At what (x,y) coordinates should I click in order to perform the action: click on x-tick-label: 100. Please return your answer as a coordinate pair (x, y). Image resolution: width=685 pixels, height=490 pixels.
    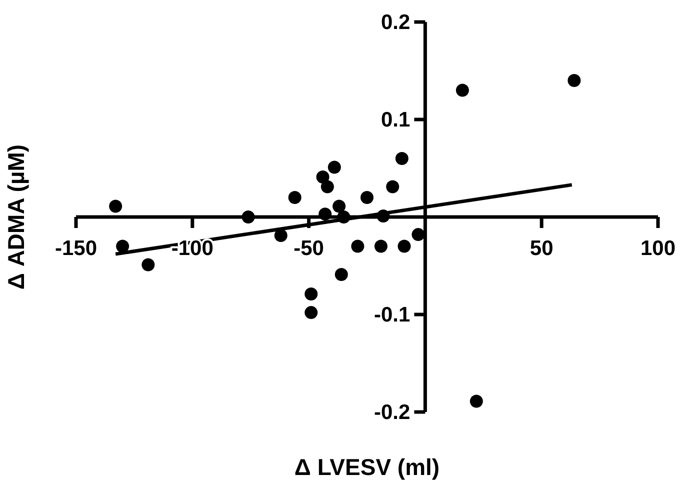
    Looking at the image, I should click on (658, 248).